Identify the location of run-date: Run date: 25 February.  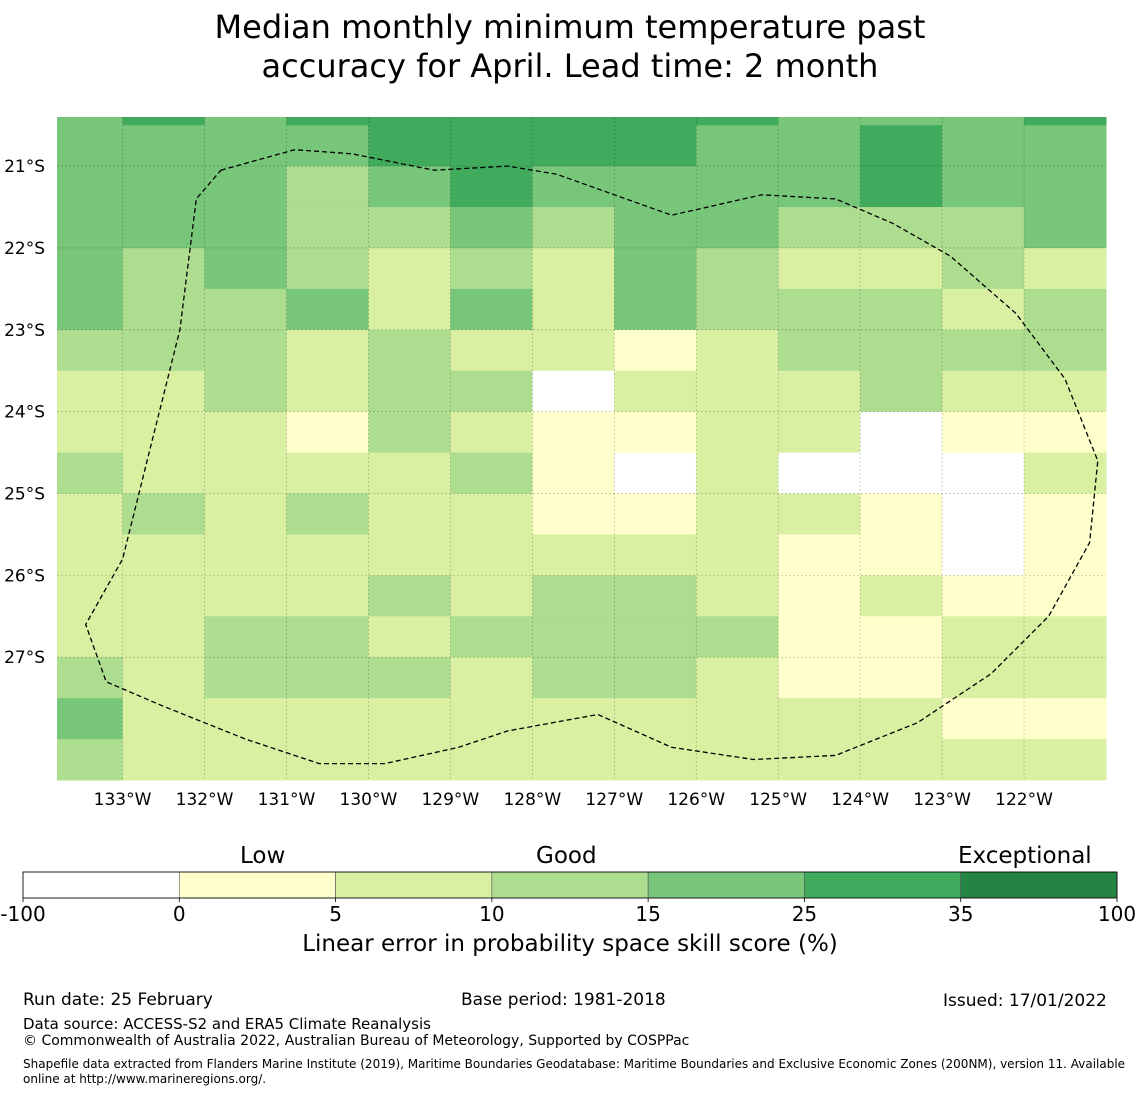
(118, 1000).